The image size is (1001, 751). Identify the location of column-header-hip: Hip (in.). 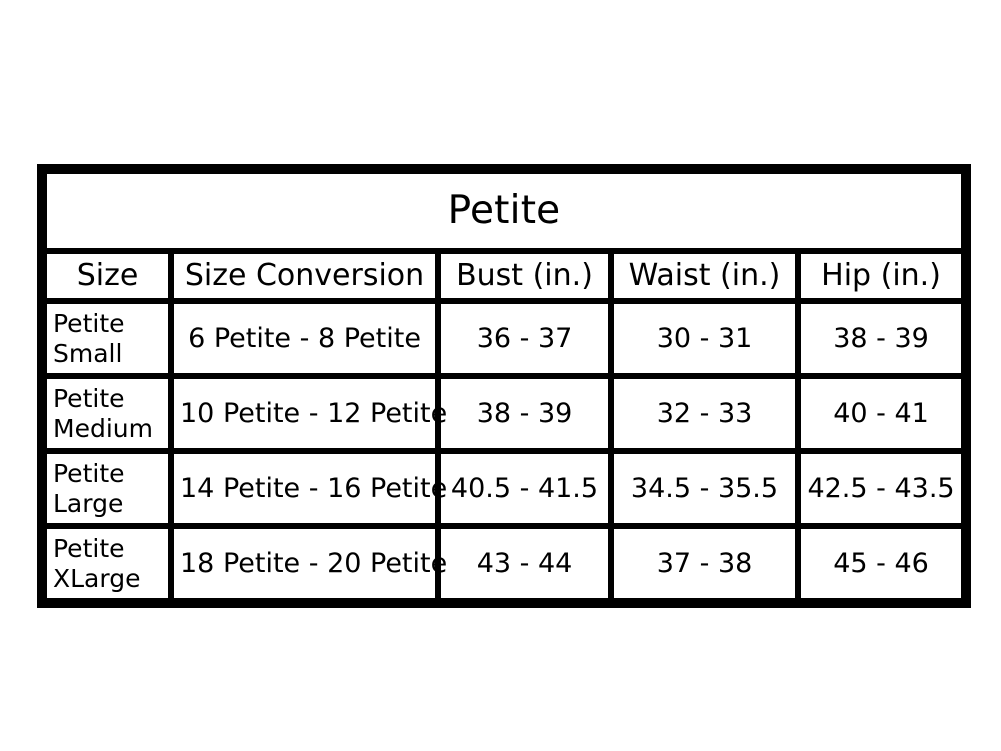
(881, 276).